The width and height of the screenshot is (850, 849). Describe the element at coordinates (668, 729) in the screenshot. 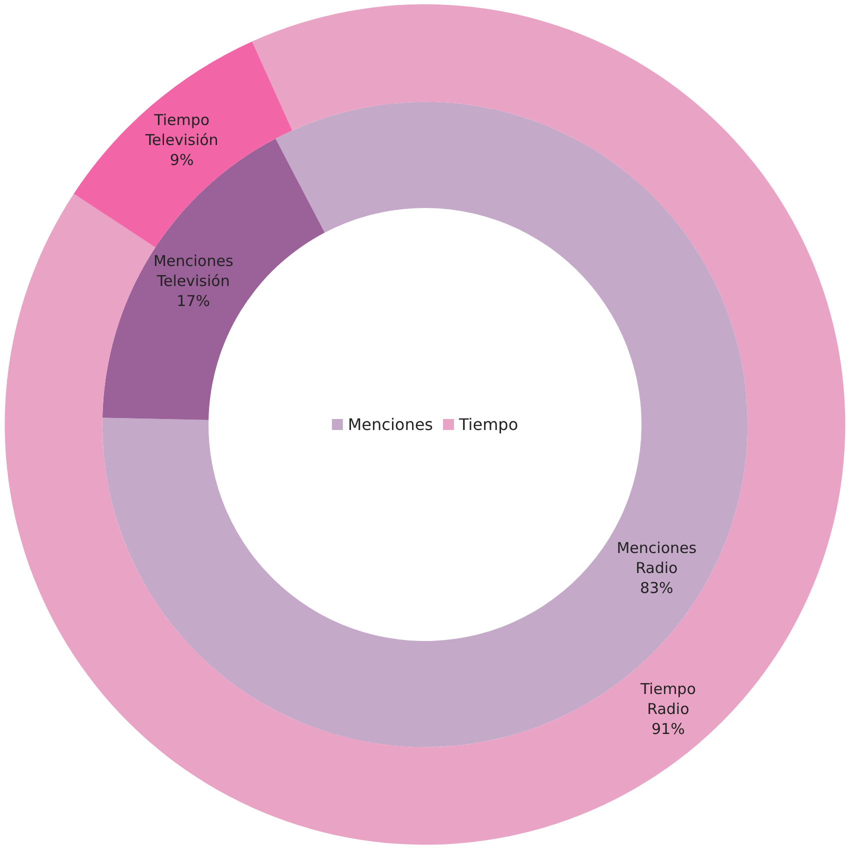

I see `data-label: 91%` at that location.